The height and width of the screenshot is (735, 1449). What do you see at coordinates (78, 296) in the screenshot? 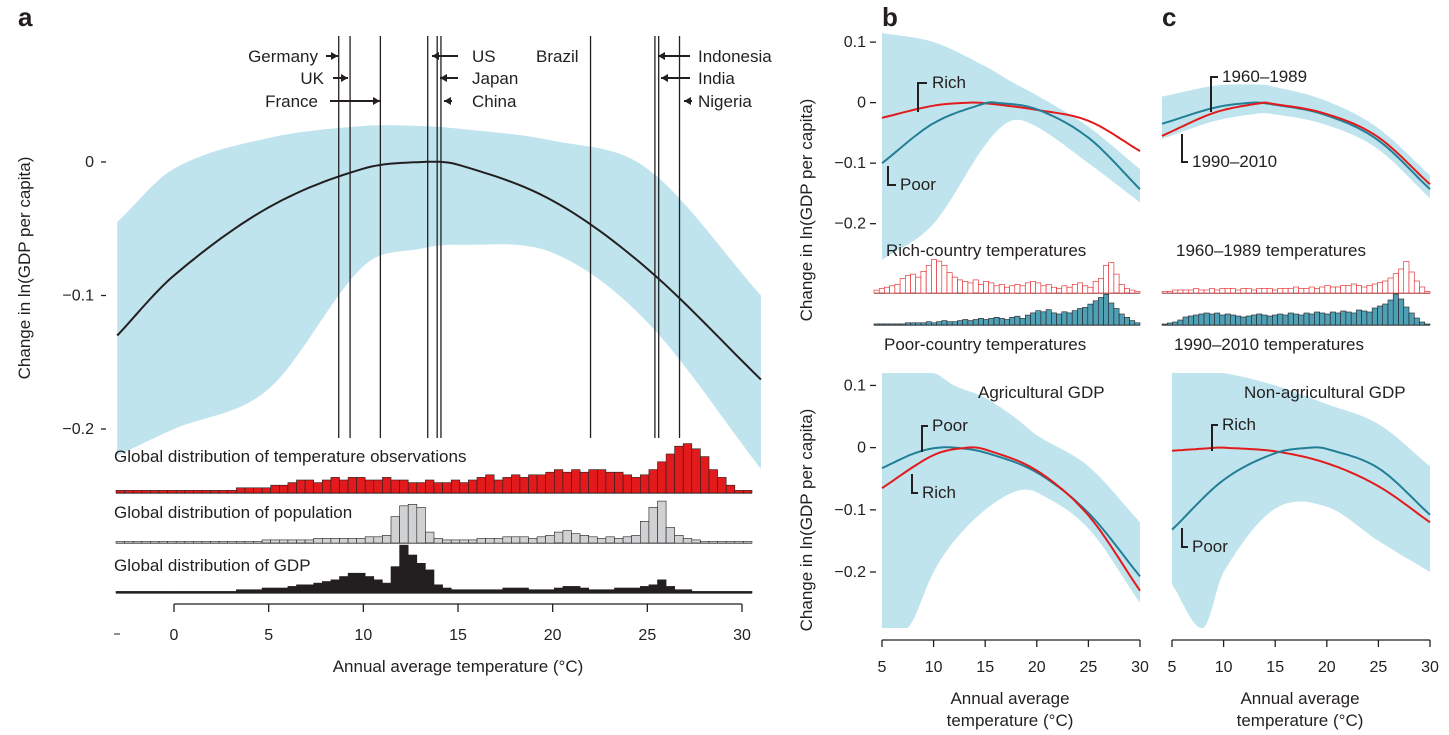
I see `y-tick-label: −0.1` at bounding box center [78, 296].